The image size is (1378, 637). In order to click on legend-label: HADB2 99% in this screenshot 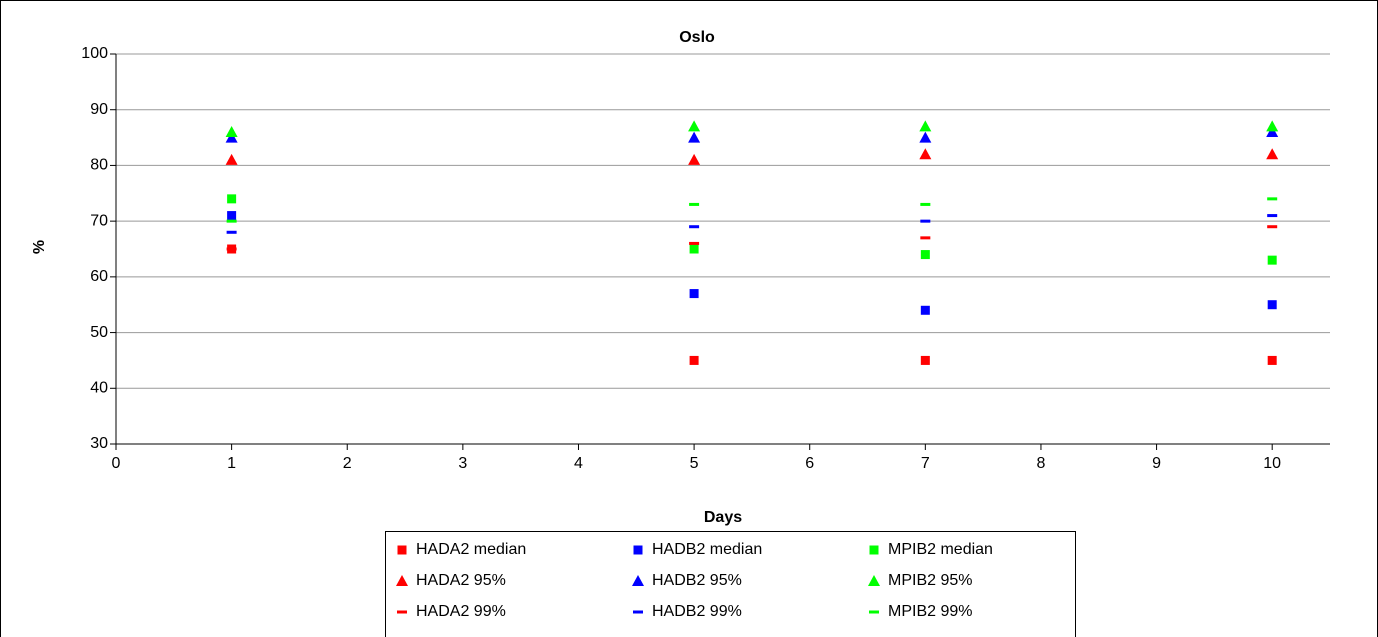, I will do `click(697, 611)`.